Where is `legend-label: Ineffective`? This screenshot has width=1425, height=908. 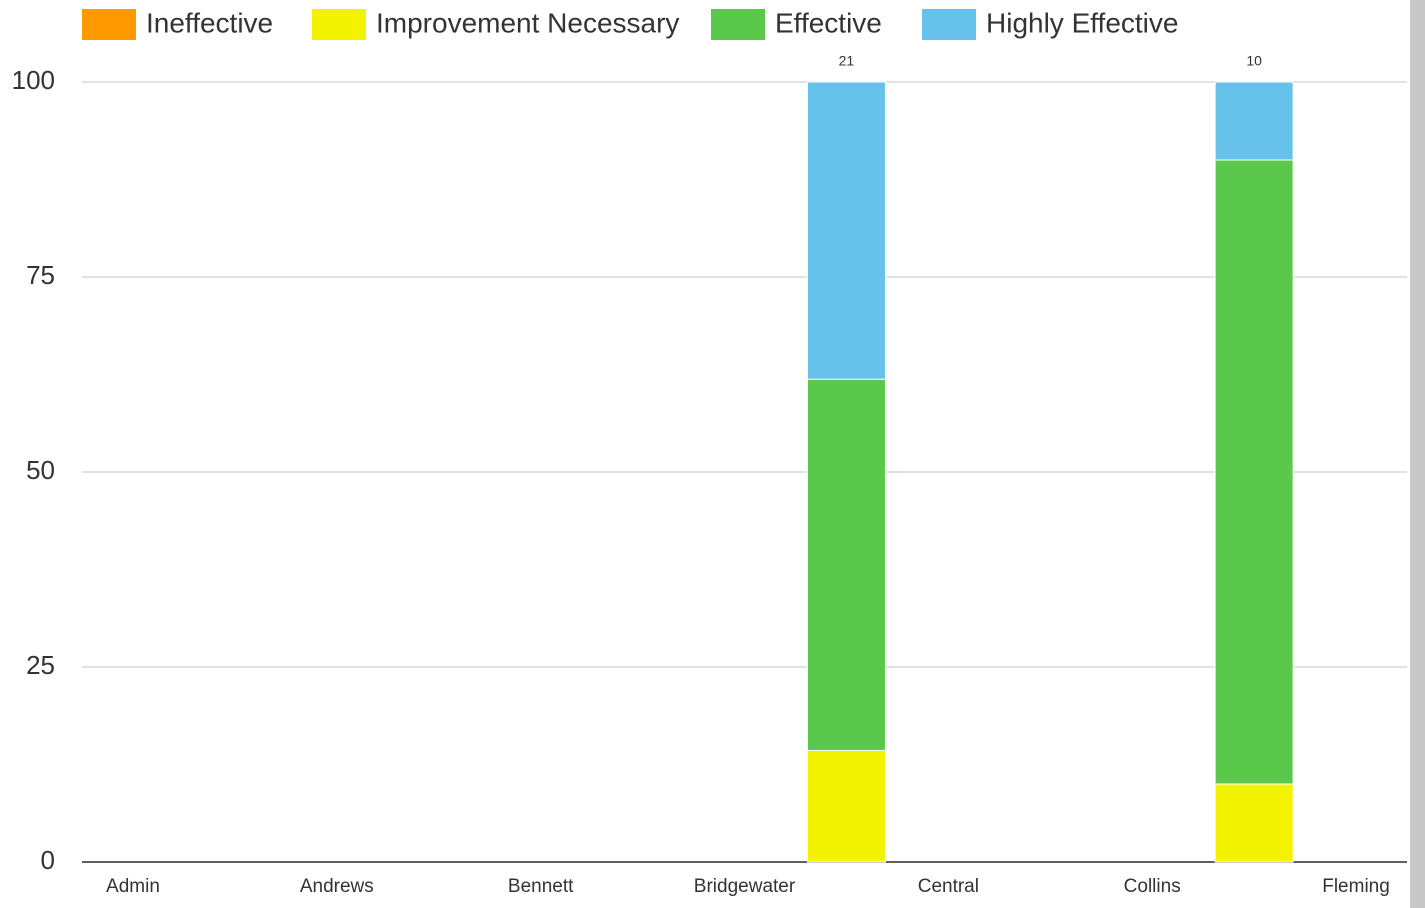
legend-label: Ineffective is located at coordinates (209, 22).